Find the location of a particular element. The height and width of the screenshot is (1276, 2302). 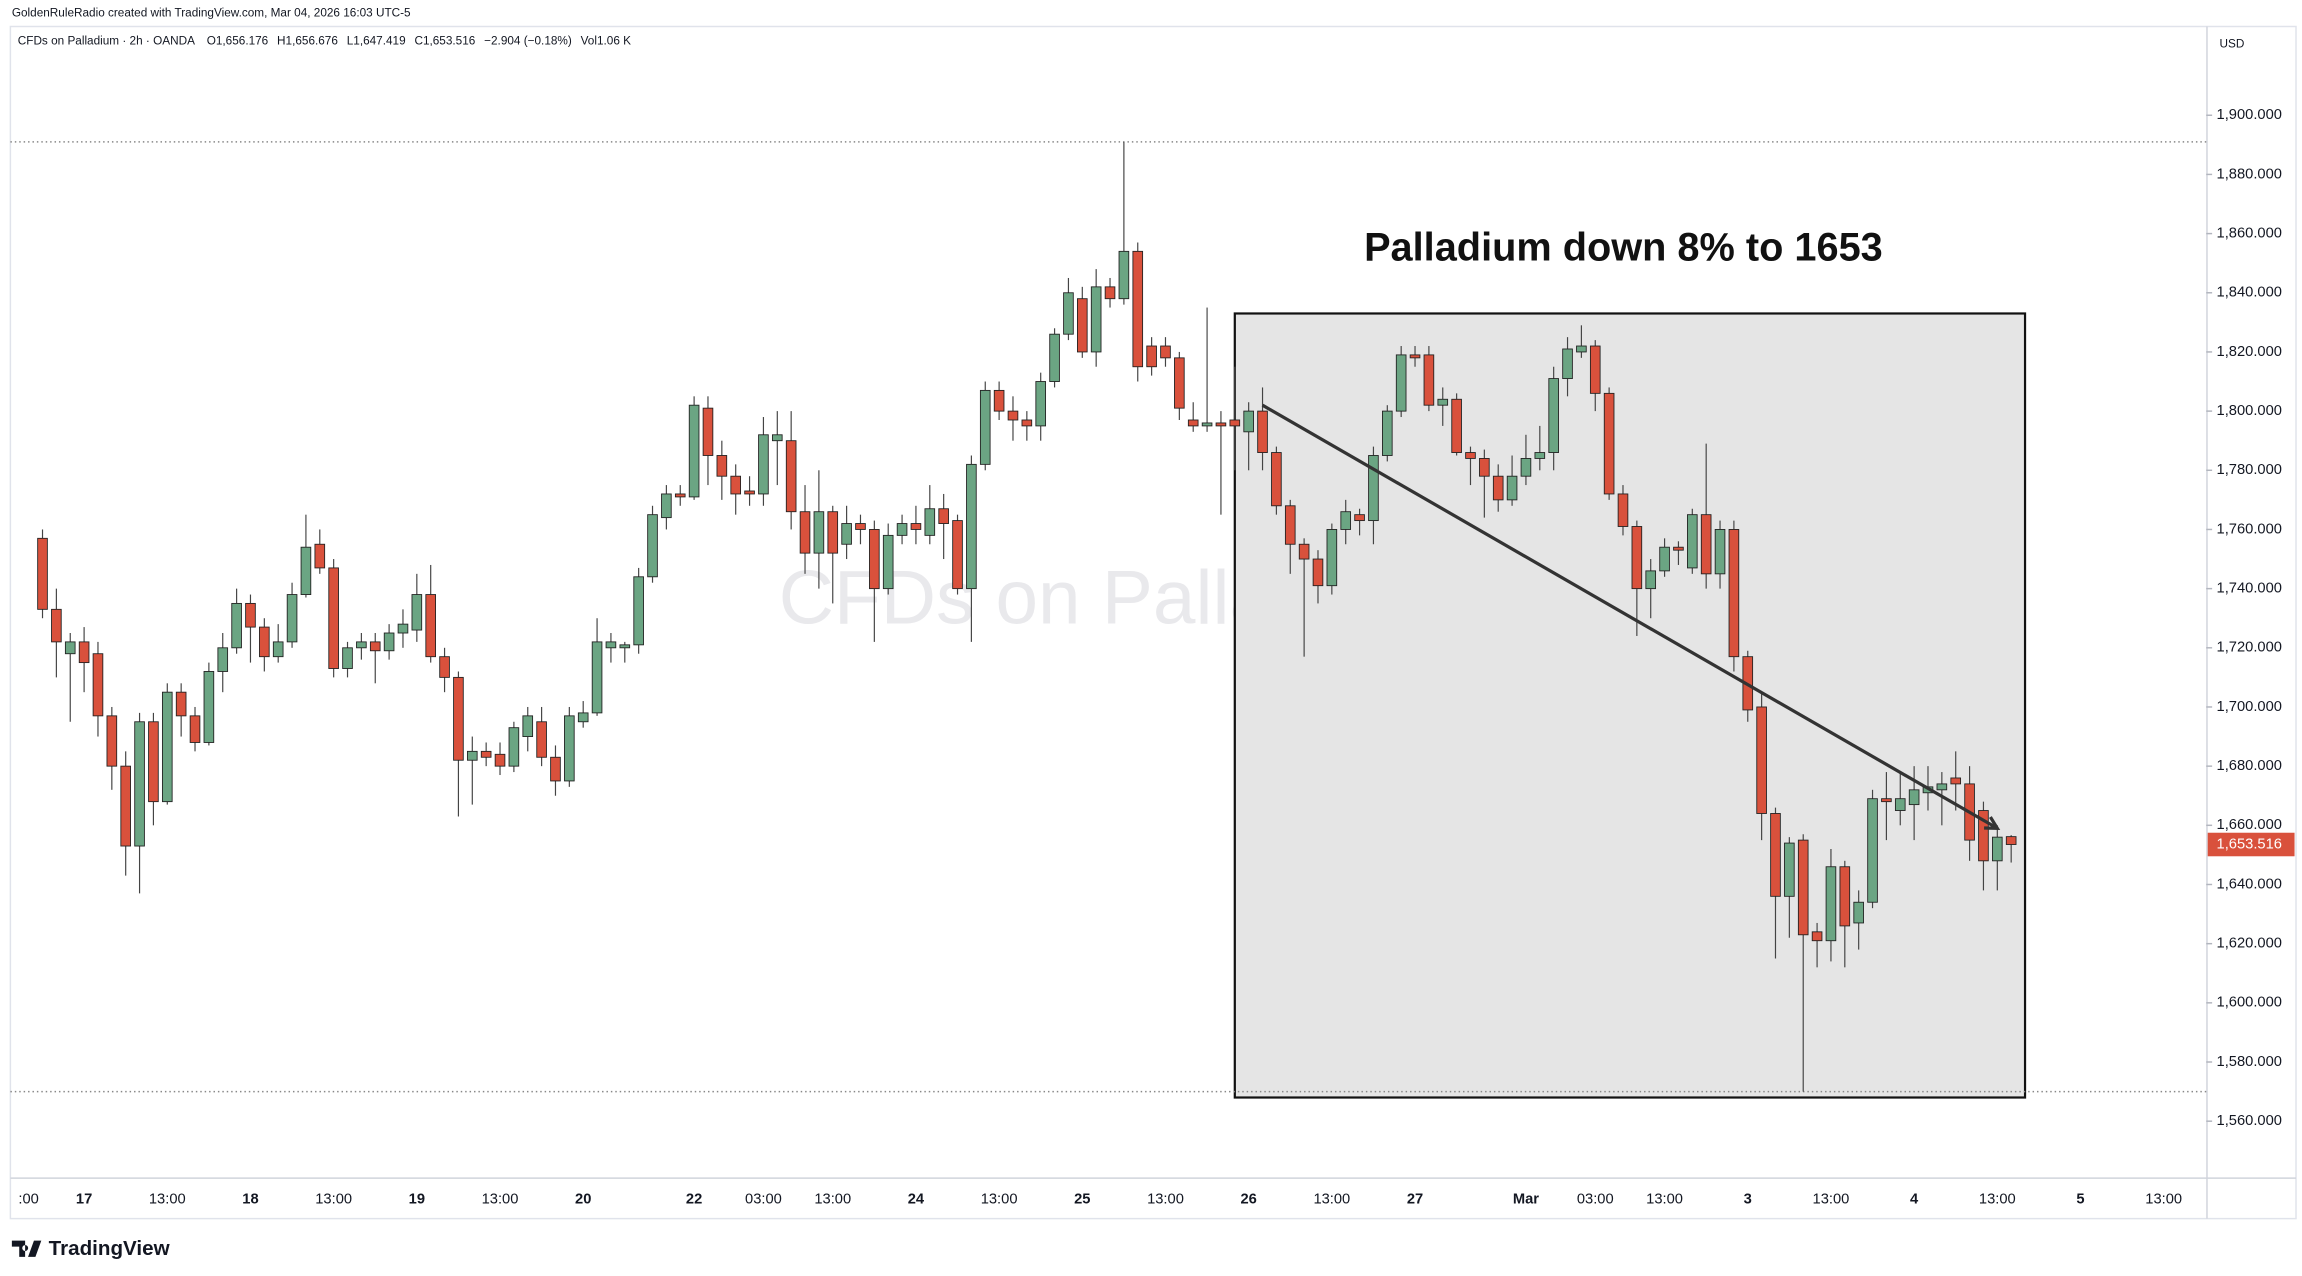

y-tick-label: 1,660.000 is located at coordinates (2249, 825).